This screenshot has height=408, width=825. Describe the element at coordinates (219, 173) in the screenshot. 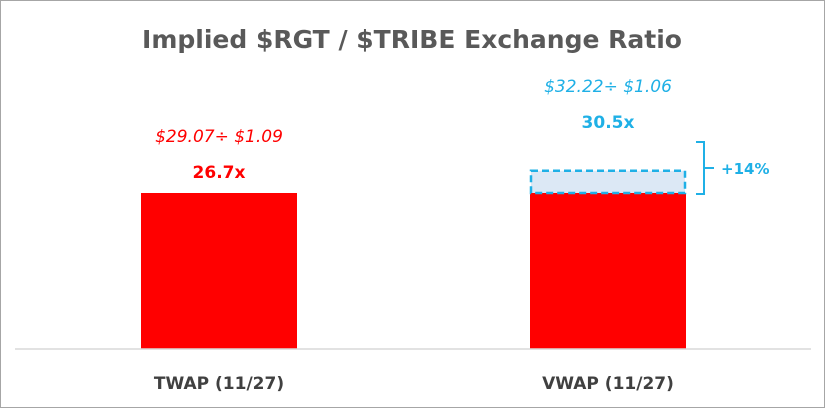

I see `data-label-twap: 26.7x` at that location.